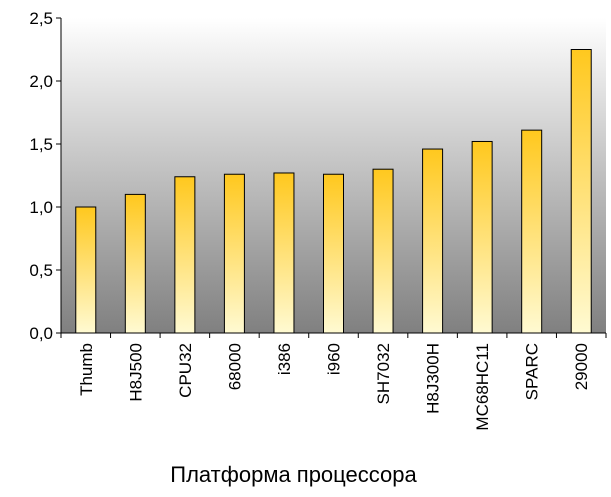 This screenshot has height=497, width=611. Describe the element at coordinates (185, 255) in the screenshot. I see `bar-cpu32` at that location.